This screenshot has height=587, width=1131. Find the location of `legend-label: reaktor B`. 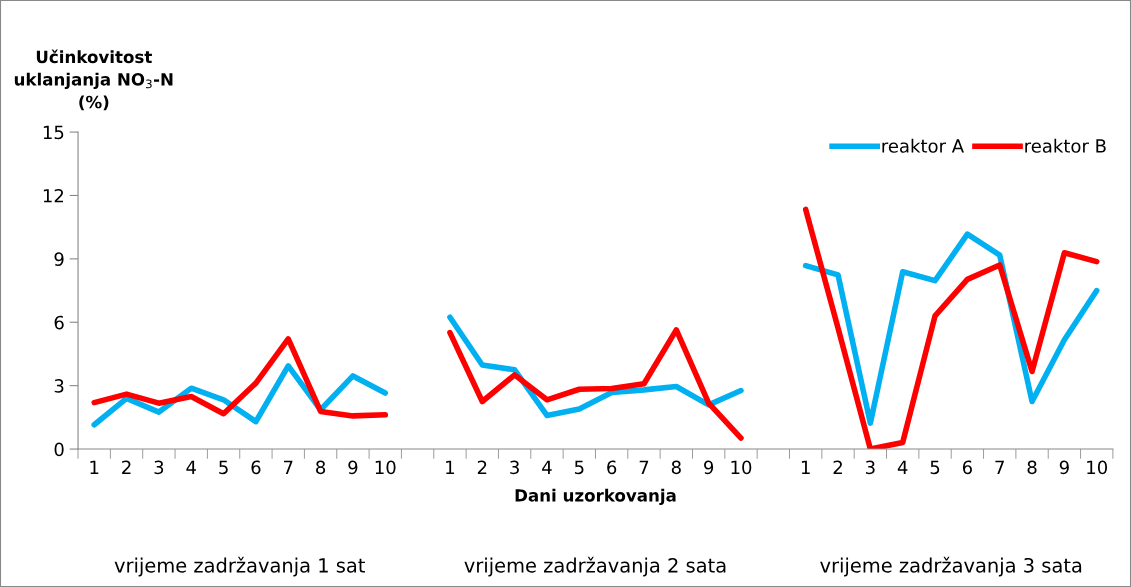

legend-label: reaktor B is located at coordinates (1065, 145).